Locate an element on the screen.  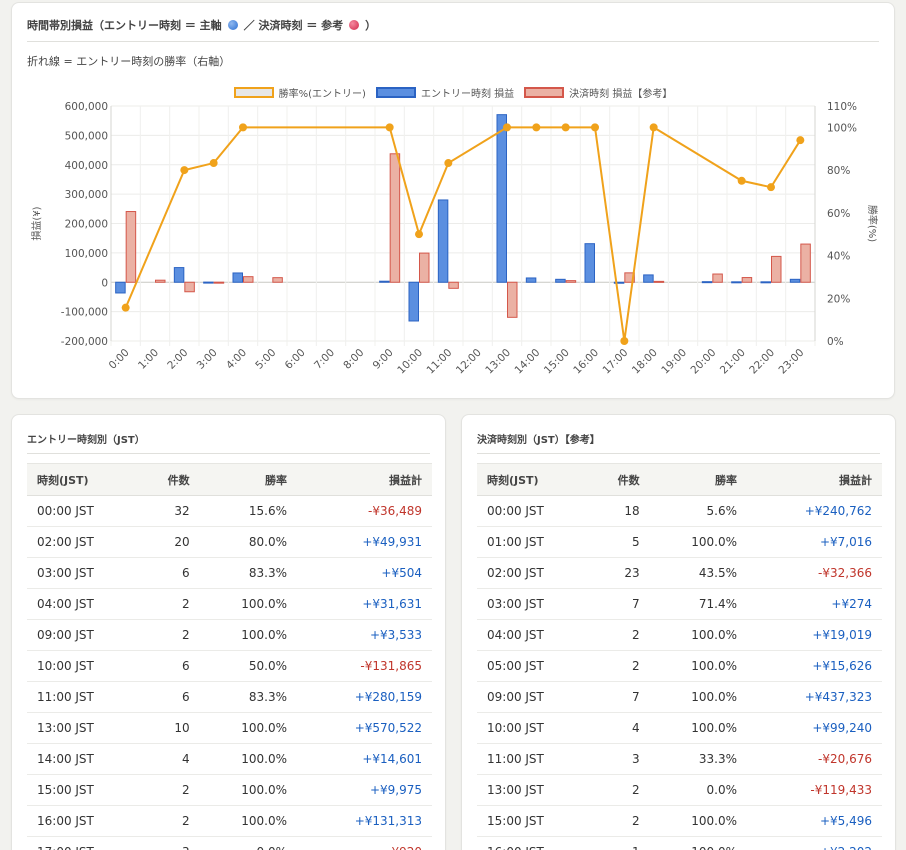
exit-winrate-cell: 0.0% is located at coordinates (698, 790).